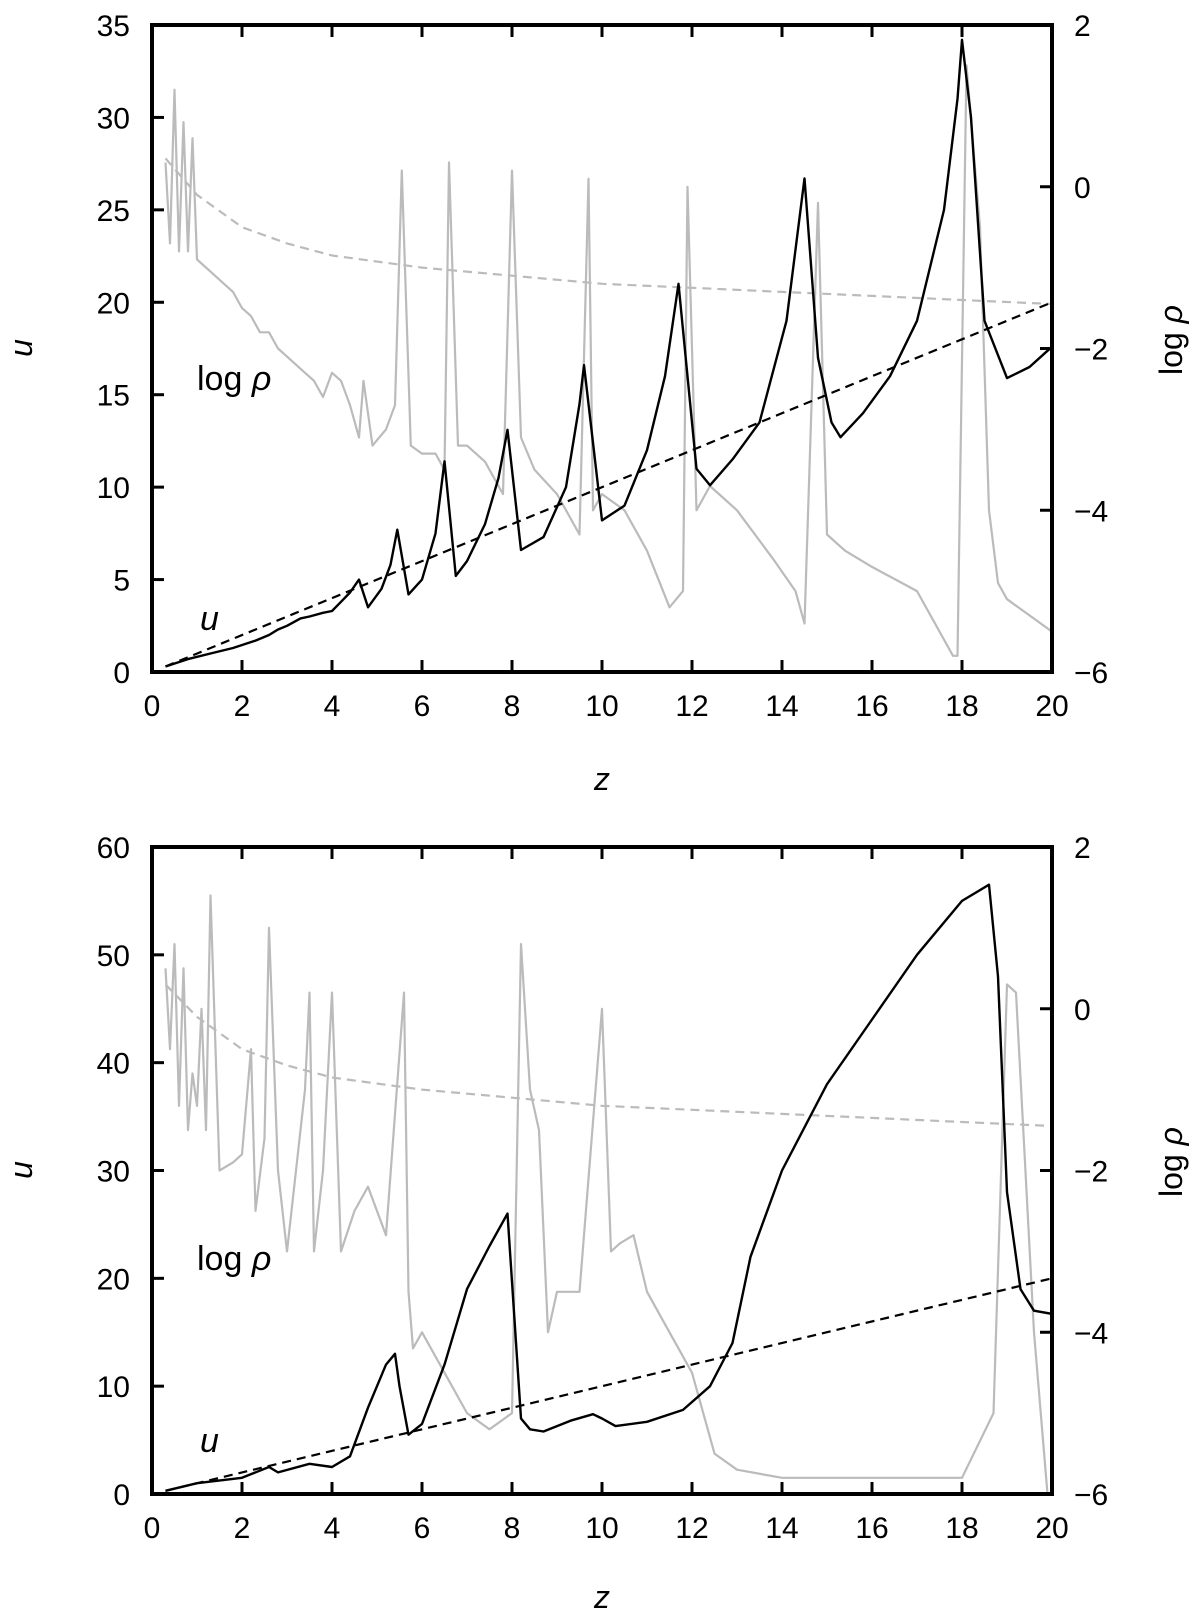  Describe the element at coordinates (113, 956) in the screenshot. I see `y-left-tick-label: 50` at that location.